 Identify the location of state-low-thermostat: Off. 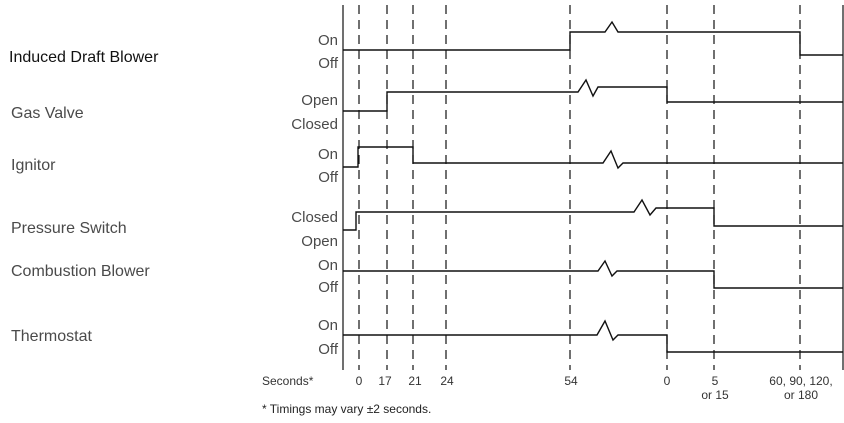
(328, 349).